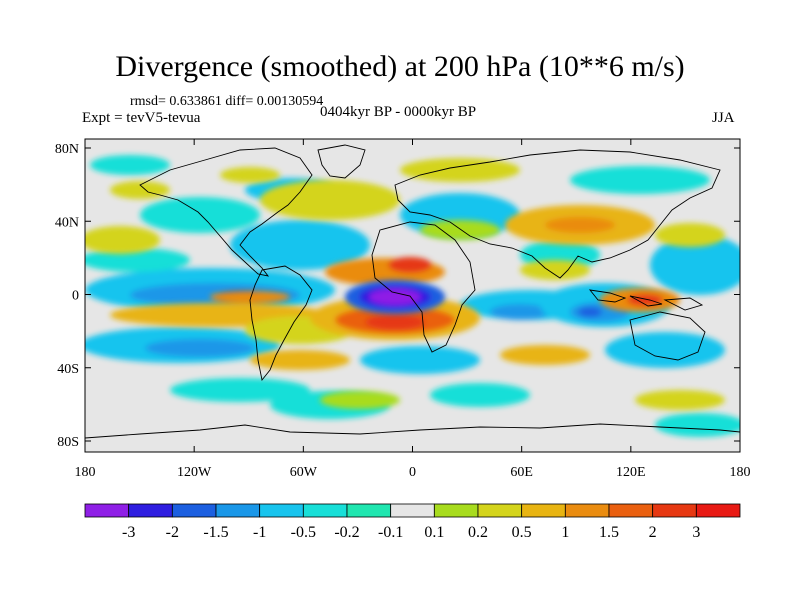 The image size is (800, 600). What do you see at coordinates (557, 214) in the screenshot?
I see `coastline-eurasia` at bounding box center [557, 214].